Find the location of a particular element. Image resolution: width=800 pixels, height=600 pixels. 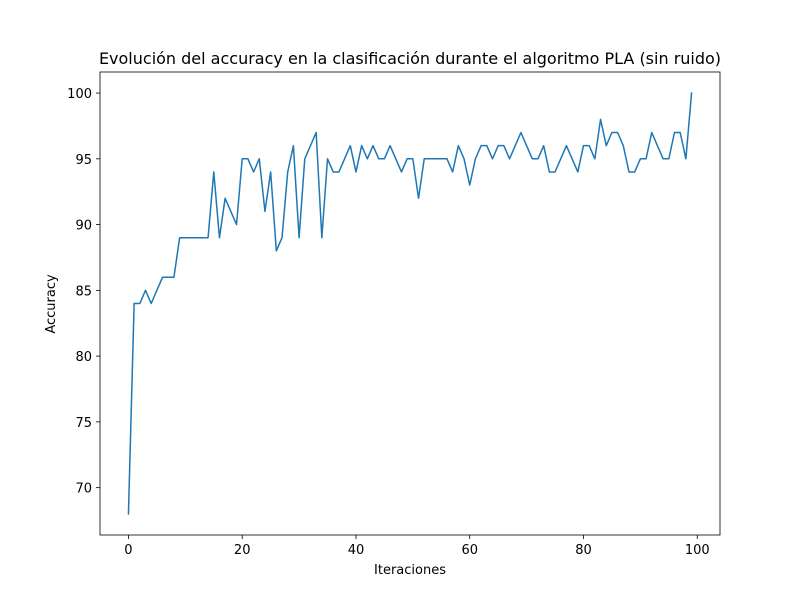

x-tick-label: 100 is located at coordinates (697, 550).